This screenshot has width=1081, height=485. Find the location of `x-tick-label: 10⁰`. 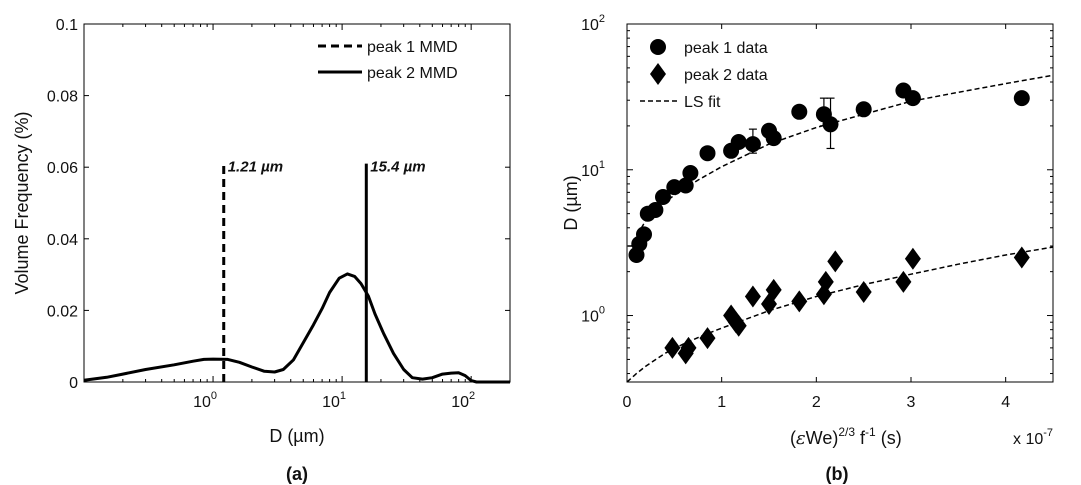

x-tick-label: 10⁰ is located at coordinates (205, 400).